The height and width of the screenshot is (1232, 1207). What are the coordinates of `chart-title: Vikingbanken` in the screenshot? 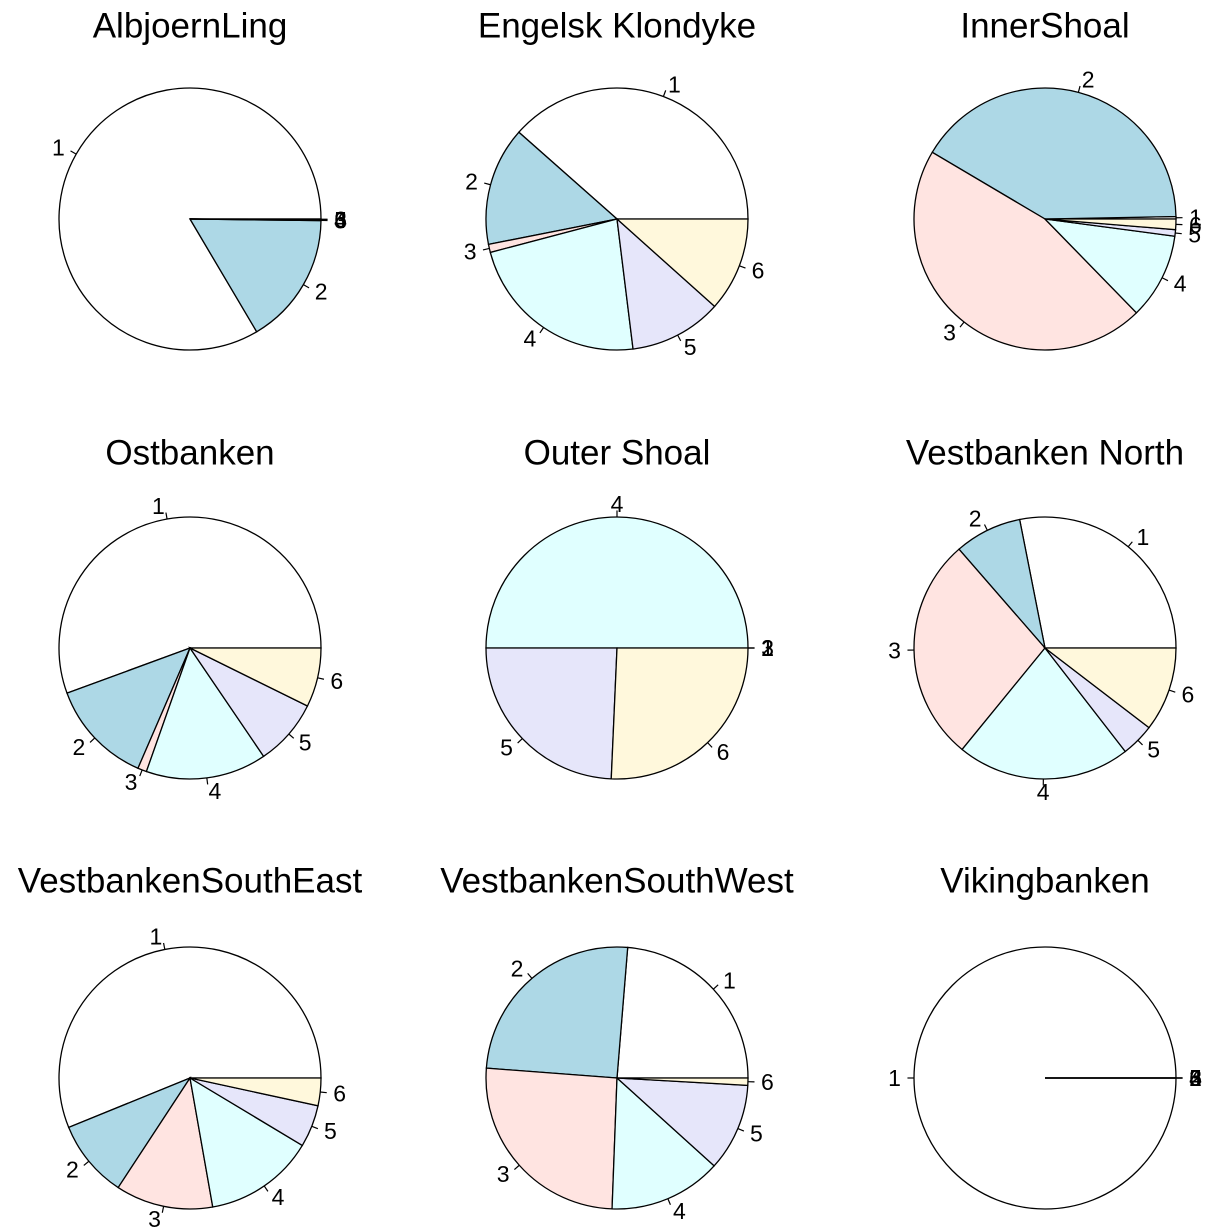 It's located at (1045, 880).